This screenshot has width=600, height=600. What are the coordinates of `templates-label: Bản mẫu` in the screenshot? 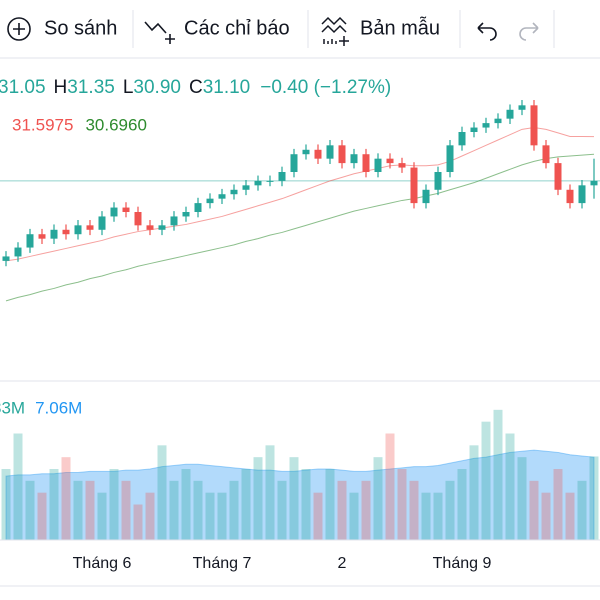 It's located at (400, 27).